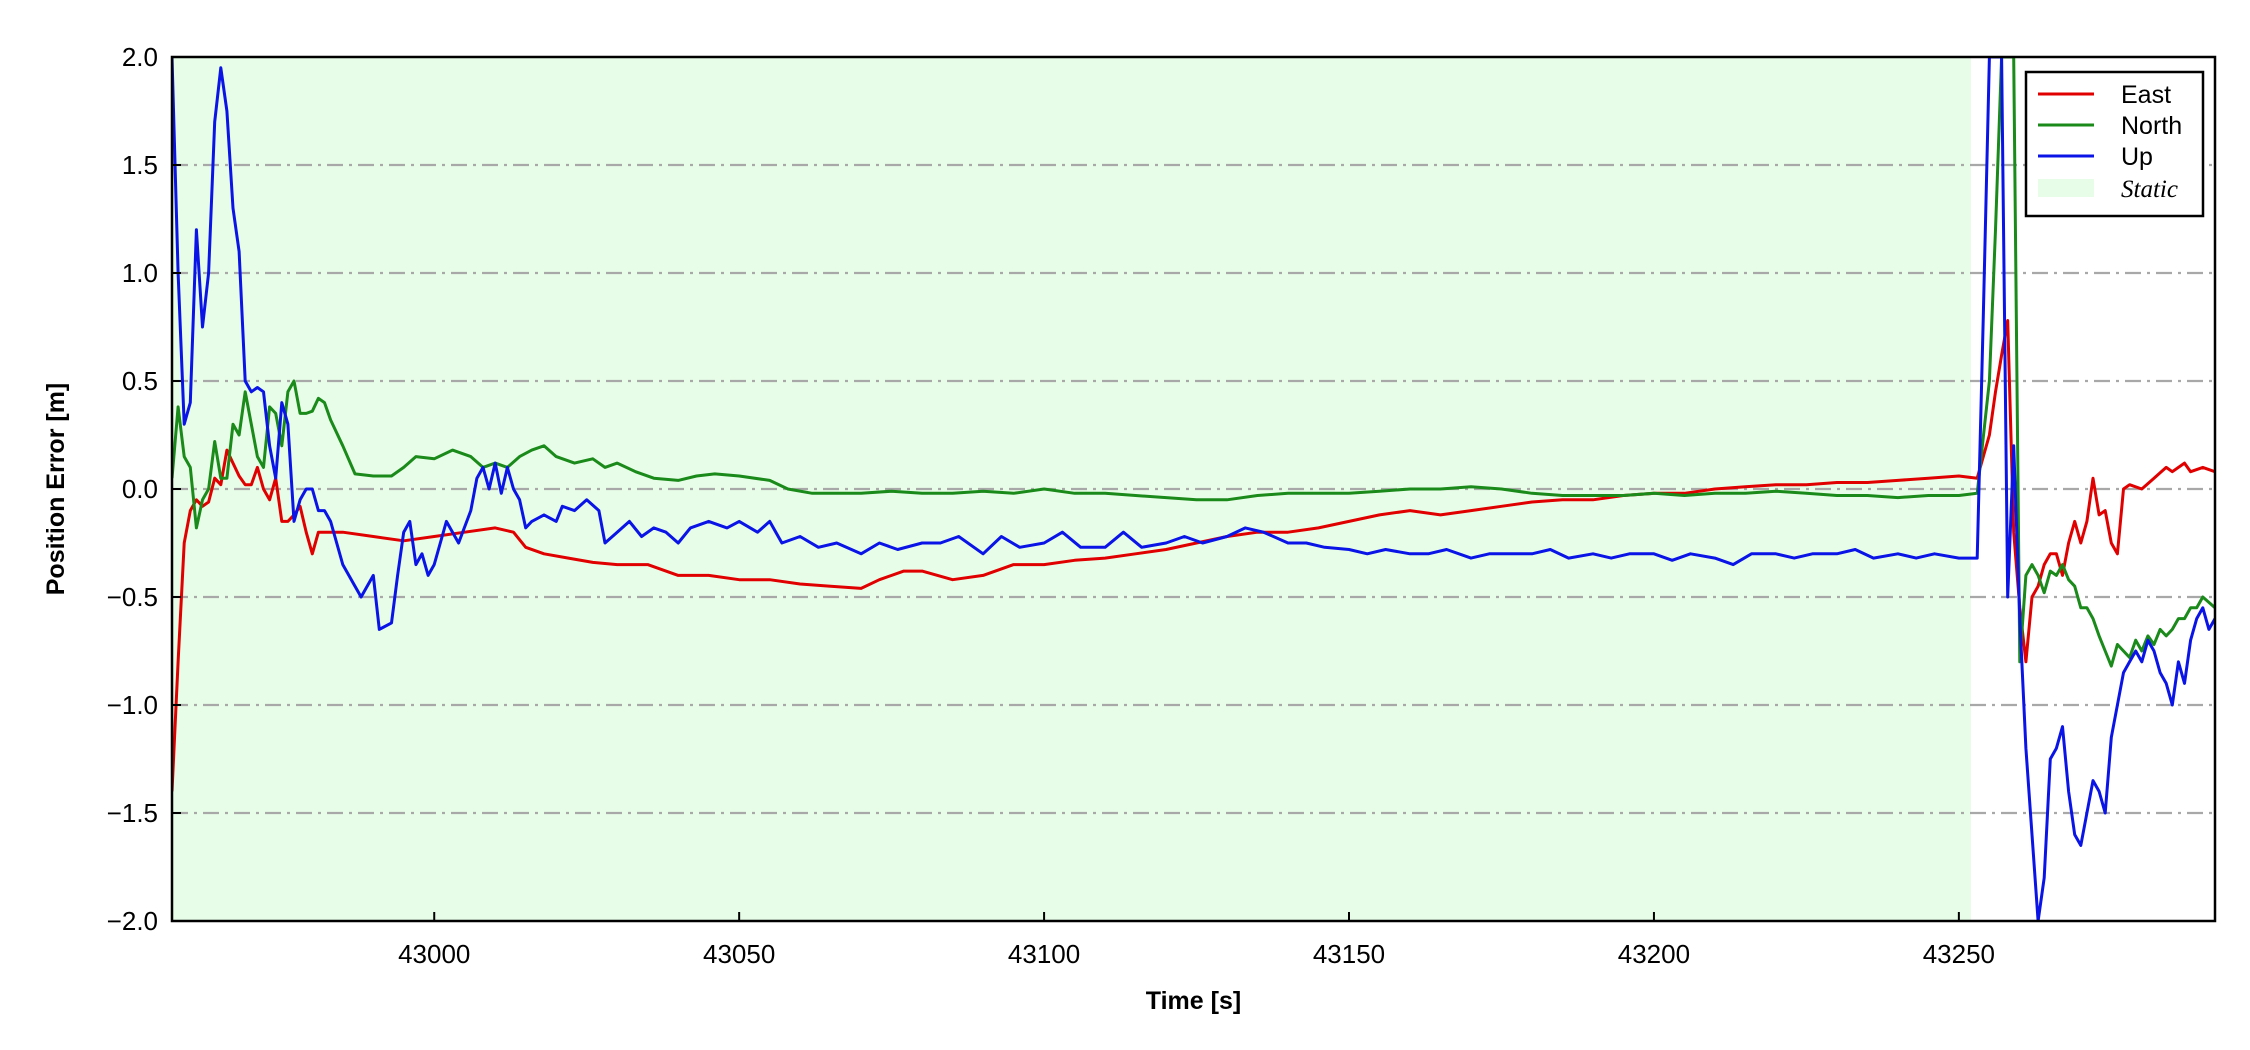  I want to click on x-axis-title: Time [s], so click(1193, 1001).